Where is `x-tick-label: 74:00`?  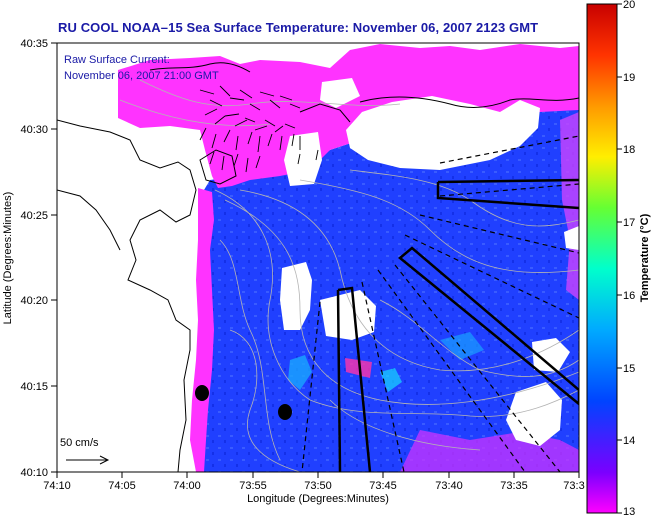 x-tick-label: 74:00 is located at coordinates (187, 486).